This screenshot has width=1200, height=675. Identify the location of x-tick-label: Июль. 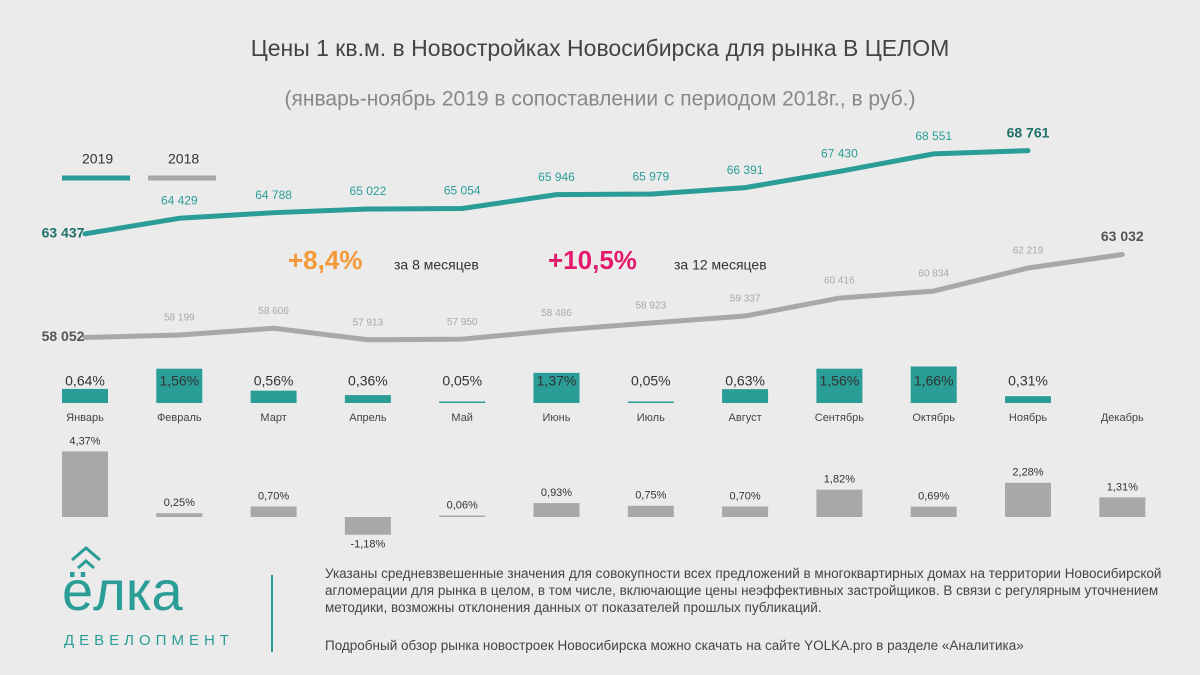
(651, 418).